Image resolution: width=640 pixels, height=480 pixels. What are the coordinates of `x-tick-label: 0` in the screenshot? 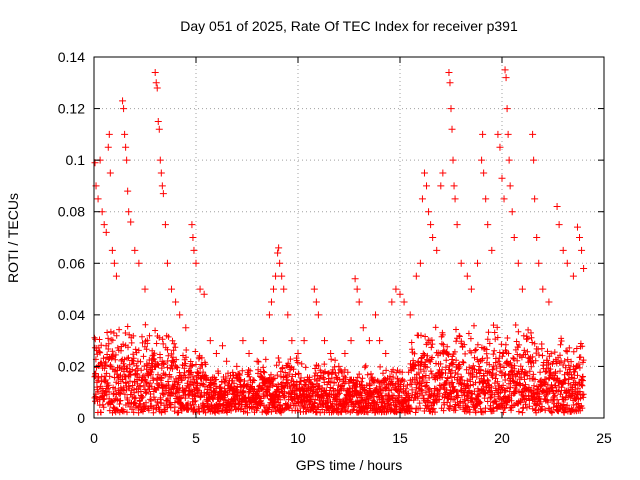 It's located at (94, 438).